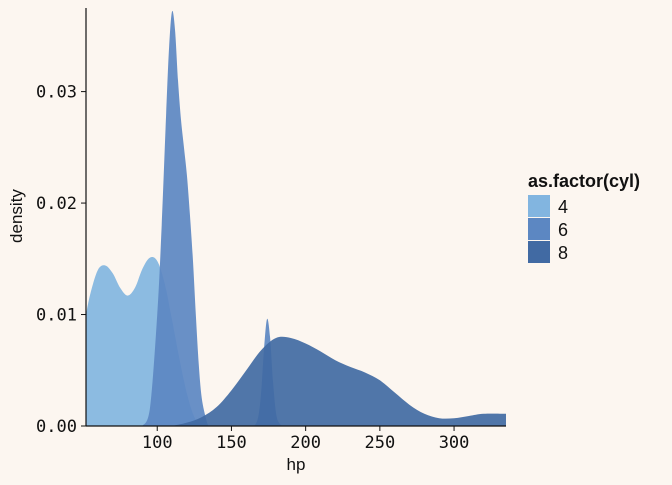 The height and width of the screenshot is (485, 672). Describe the element at coordinates (305, 443) in the screenshot. I see `x-tick-label: 200` at that location.